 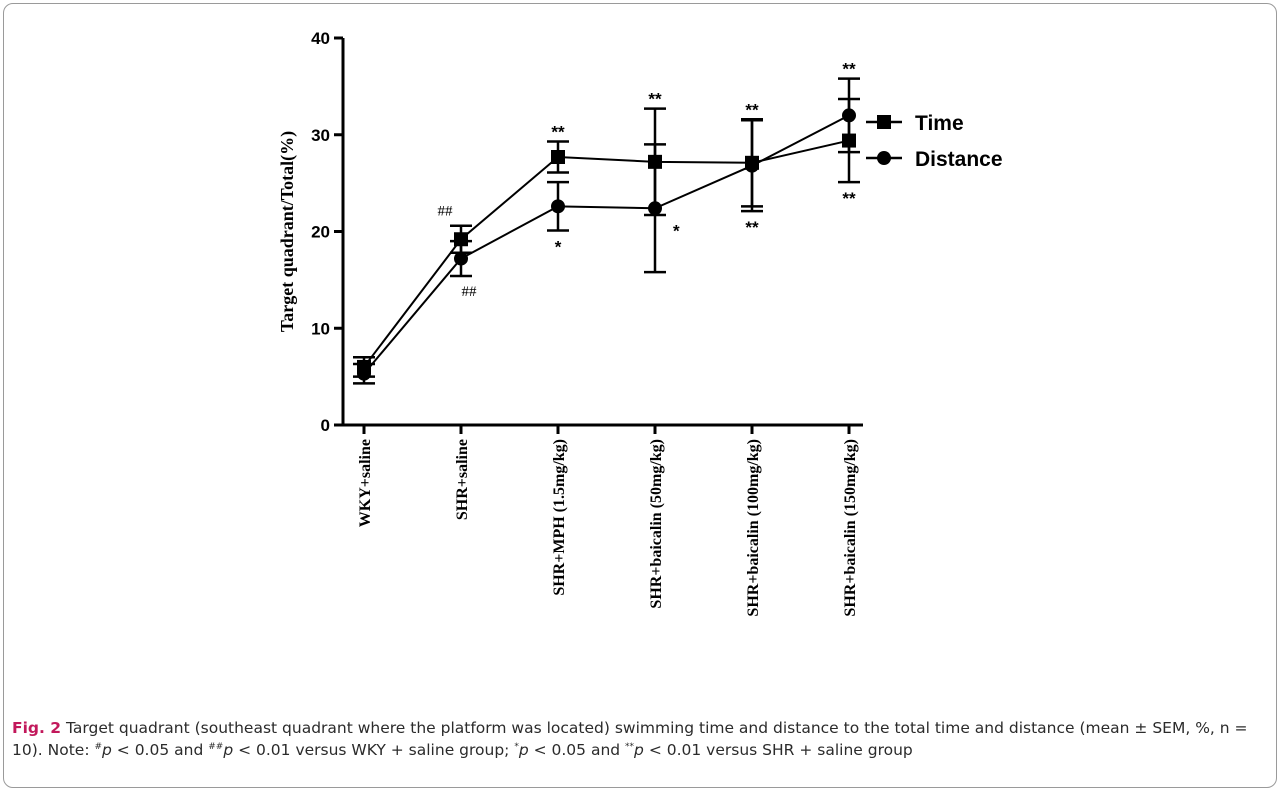 I want to click on caption-text-2: < 0.01 versus WKY + saline group;, so click(x=374, y=750).